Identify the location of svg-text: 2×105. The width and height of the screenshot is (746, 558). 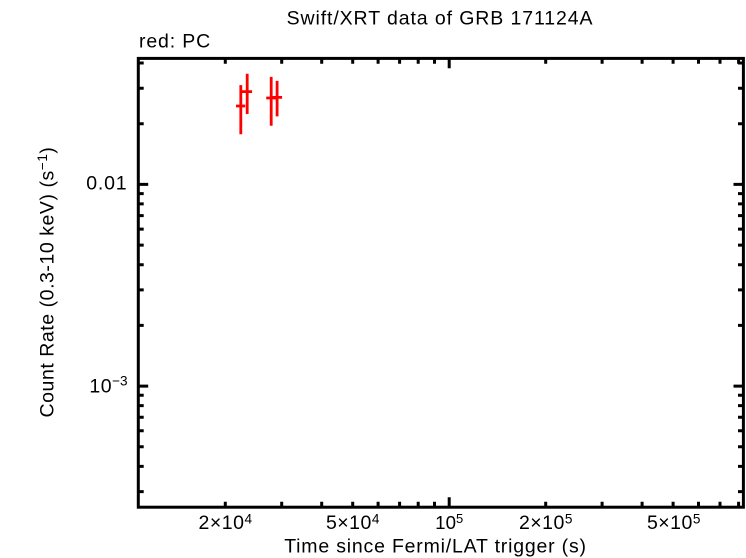
(546, 522).